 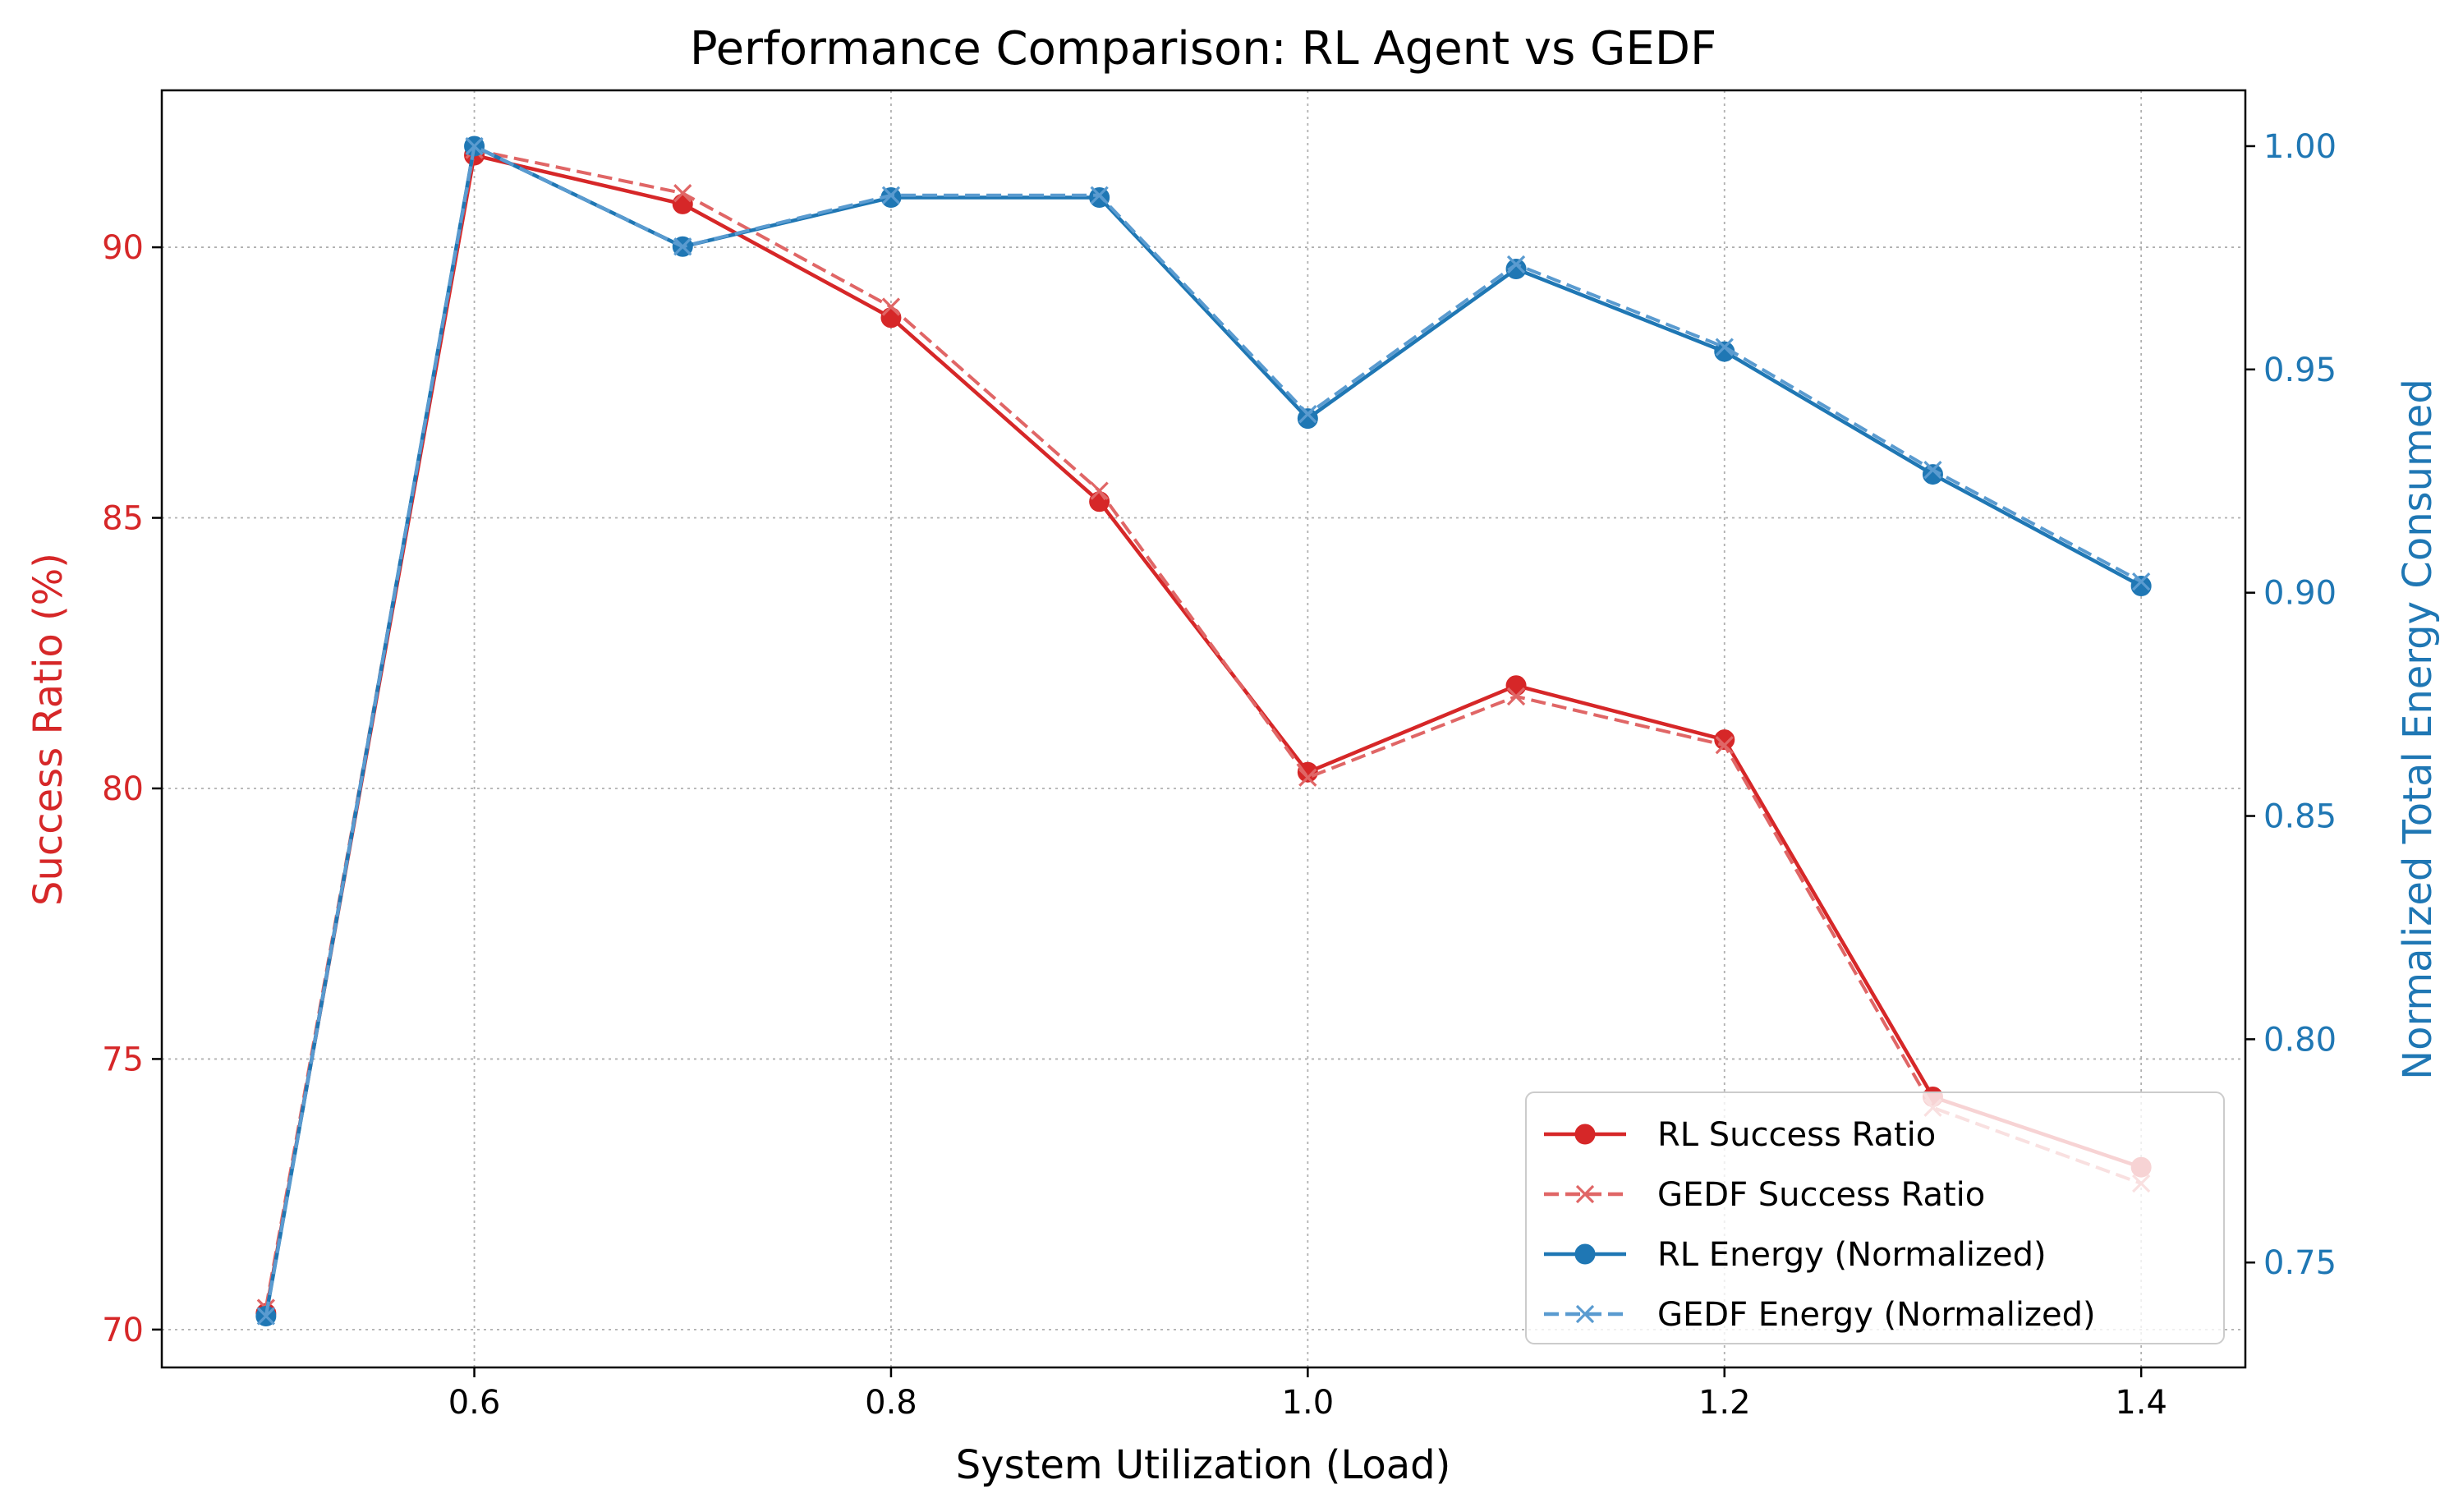 What do you see at coordinates (2300, 1040) in the screenshot?
I see `y-right-tick-label: 0.80` at bounding box center [2300, 1040].